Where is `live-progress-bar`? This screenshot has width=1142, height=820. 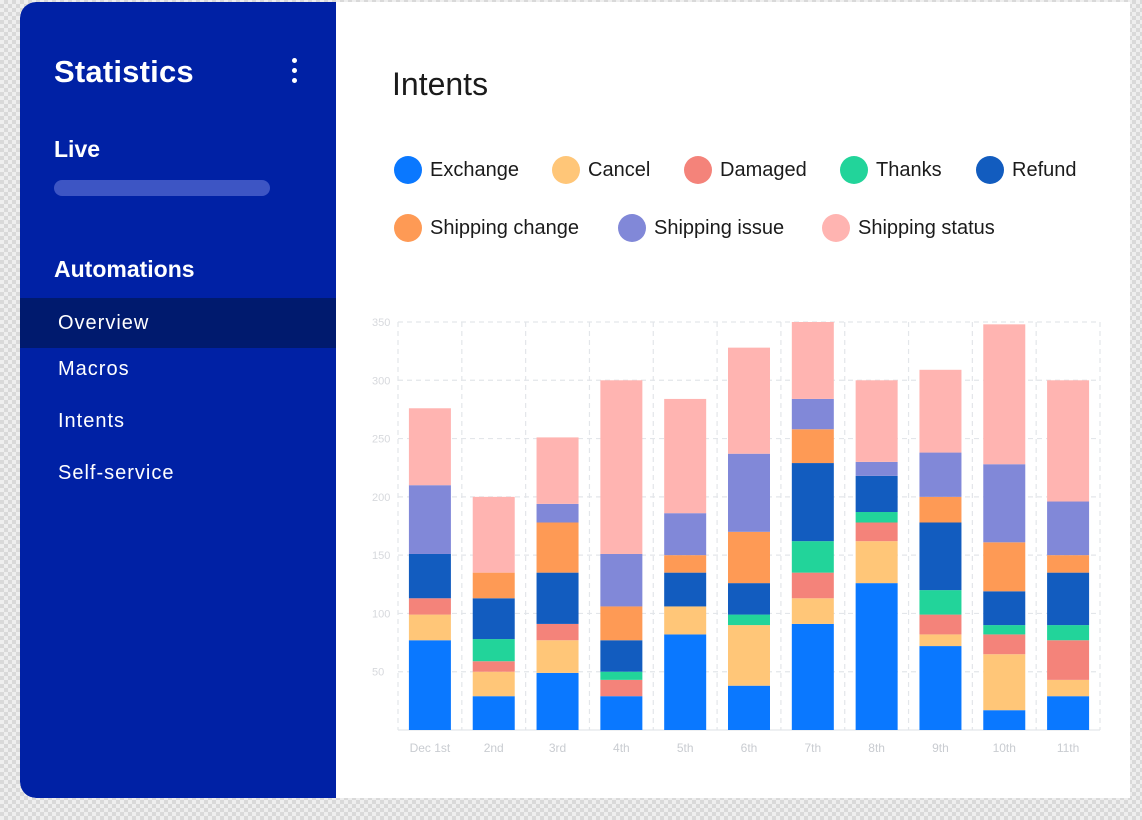 live-progress-bar is located at coordinates (162, 188).